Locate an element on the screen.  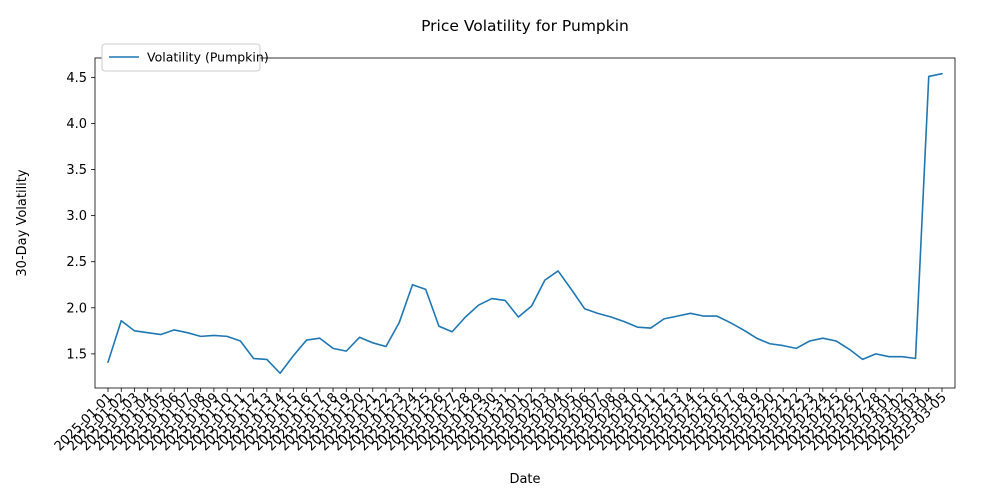
y-tick-label: 2.0 is located at coordinates (76, 308).